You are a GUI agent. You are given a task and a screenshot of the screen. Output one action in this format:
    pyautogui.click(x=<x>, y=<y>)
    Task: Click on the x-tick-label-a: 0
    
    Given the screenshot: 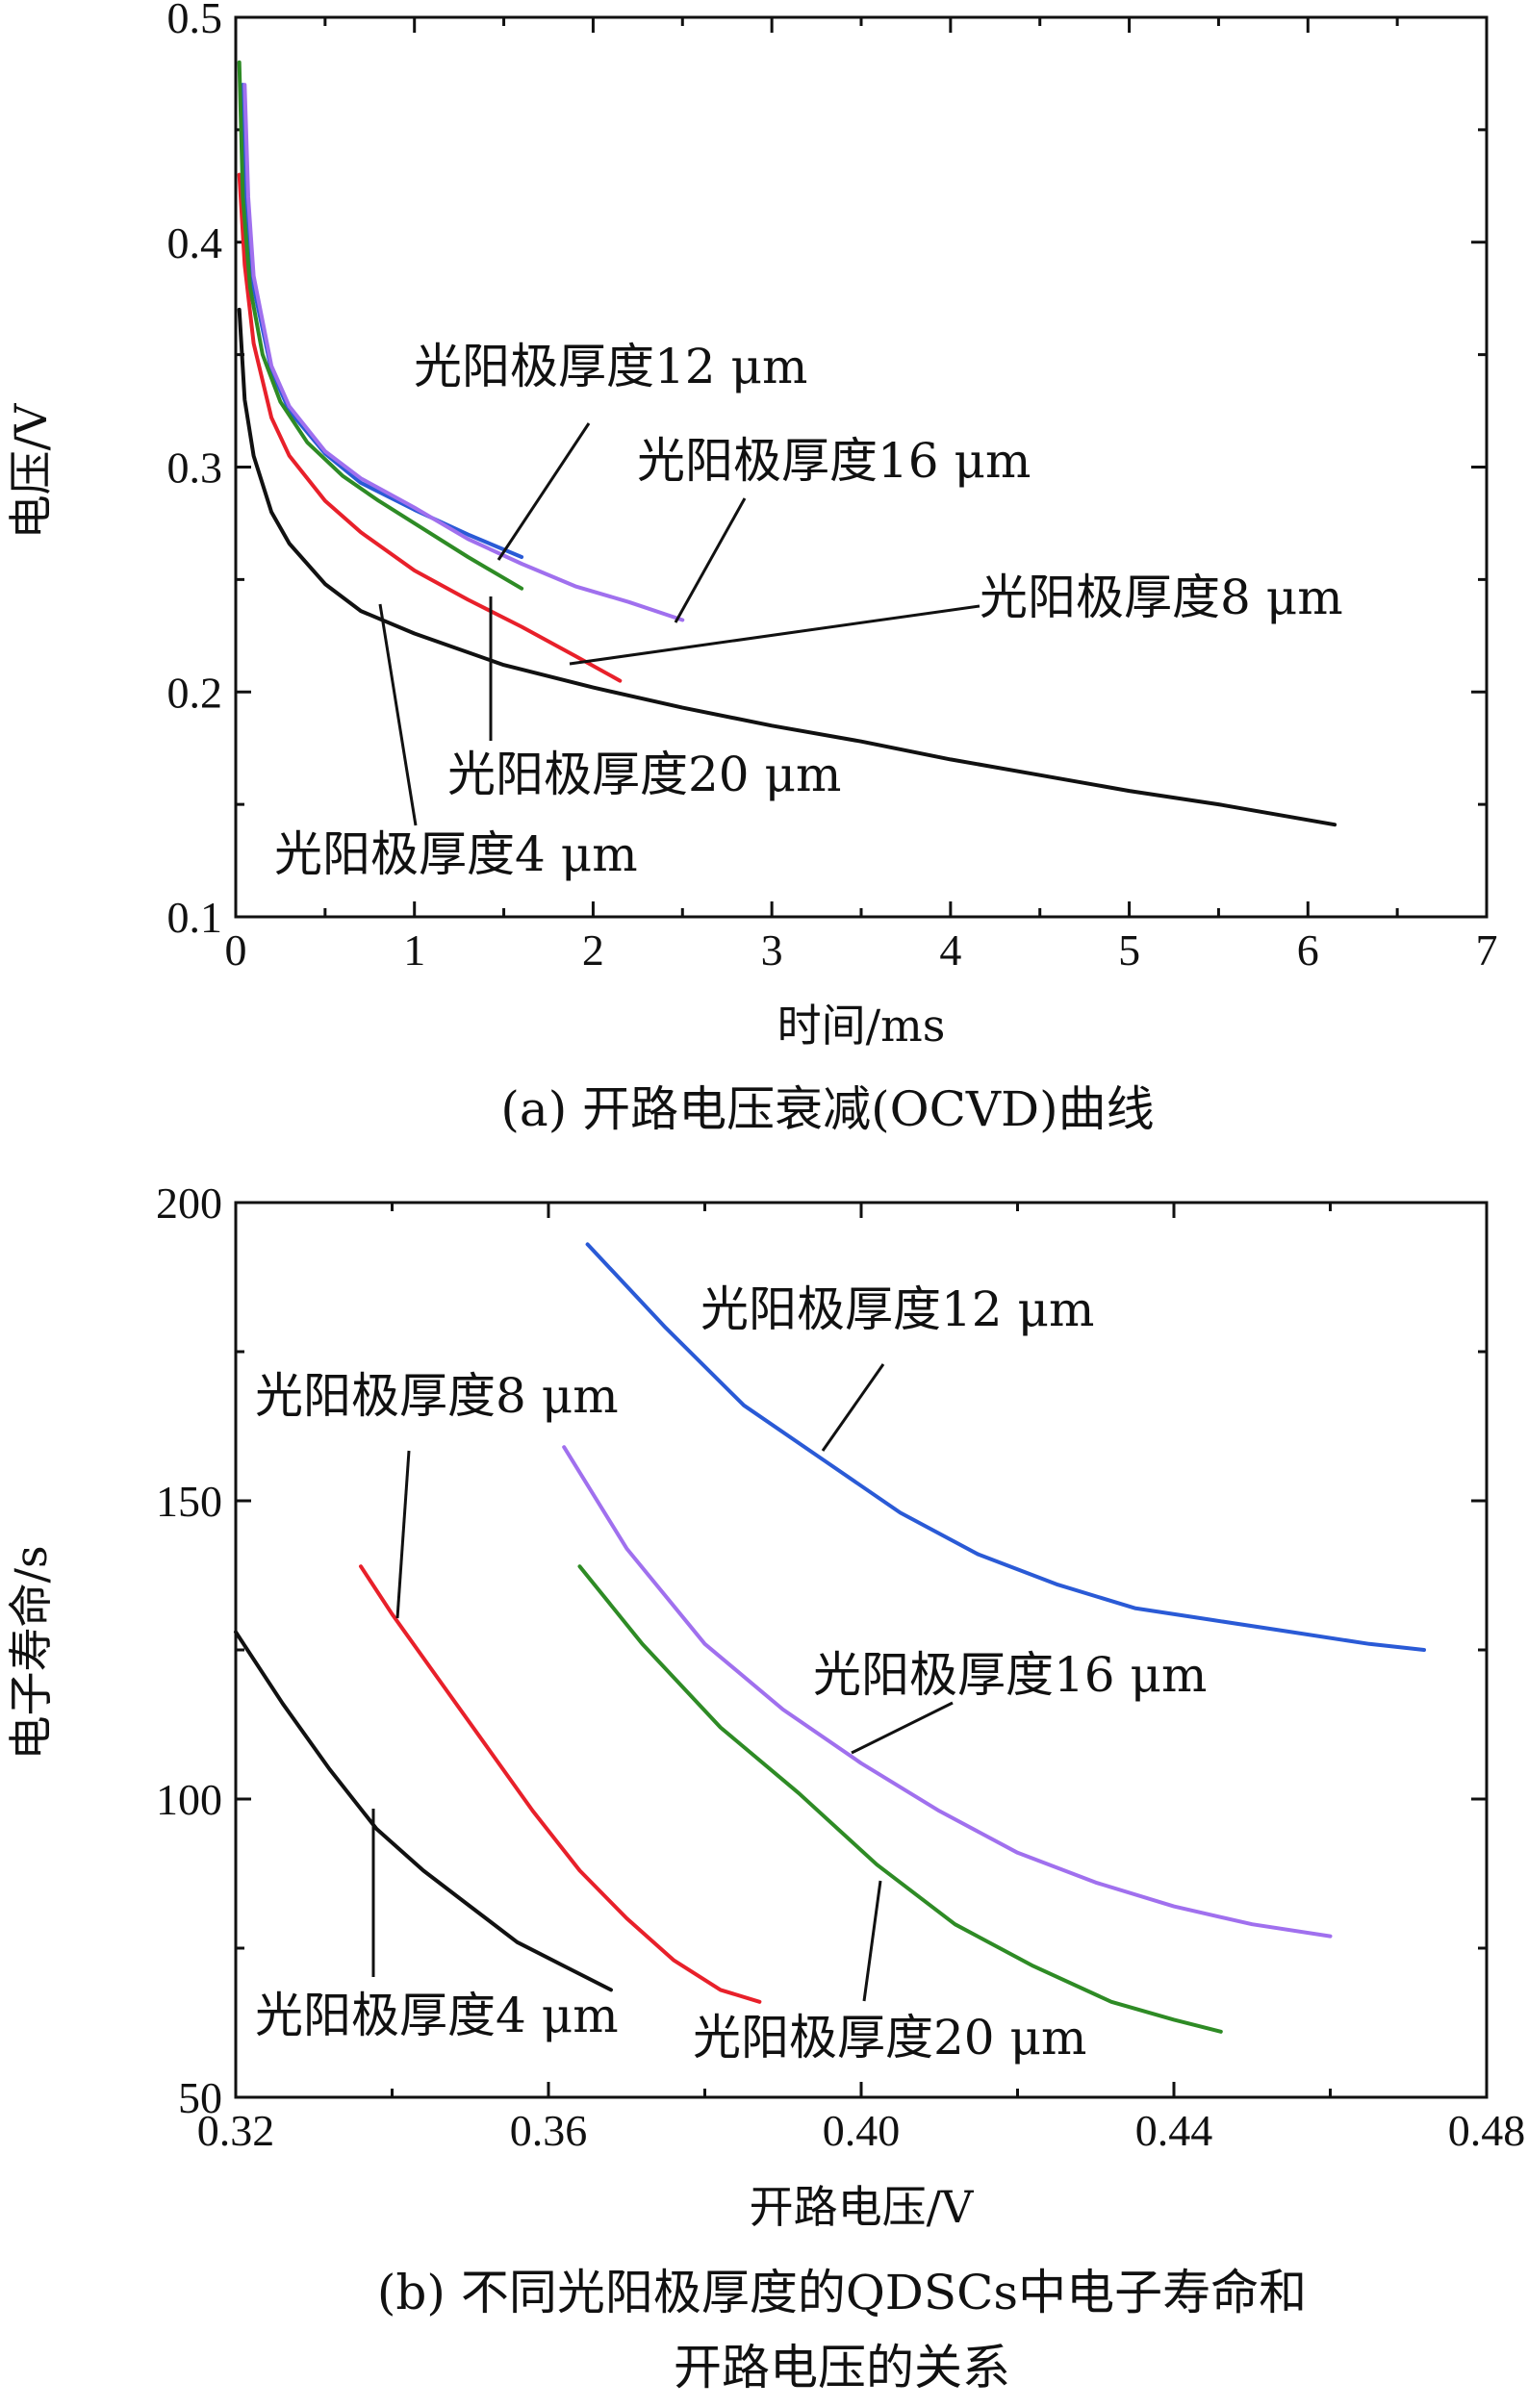 What is the action you would take?
    pyautogui.click(x=236, y=950)
    